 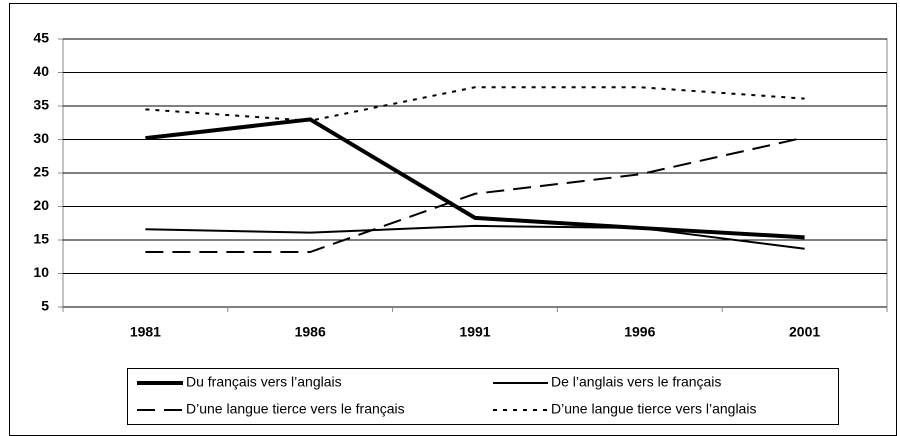 What do you see at coordinates (41, 138) in the screenshot?
I see `y-tick-label: 30` at bounding box center [41, 138].